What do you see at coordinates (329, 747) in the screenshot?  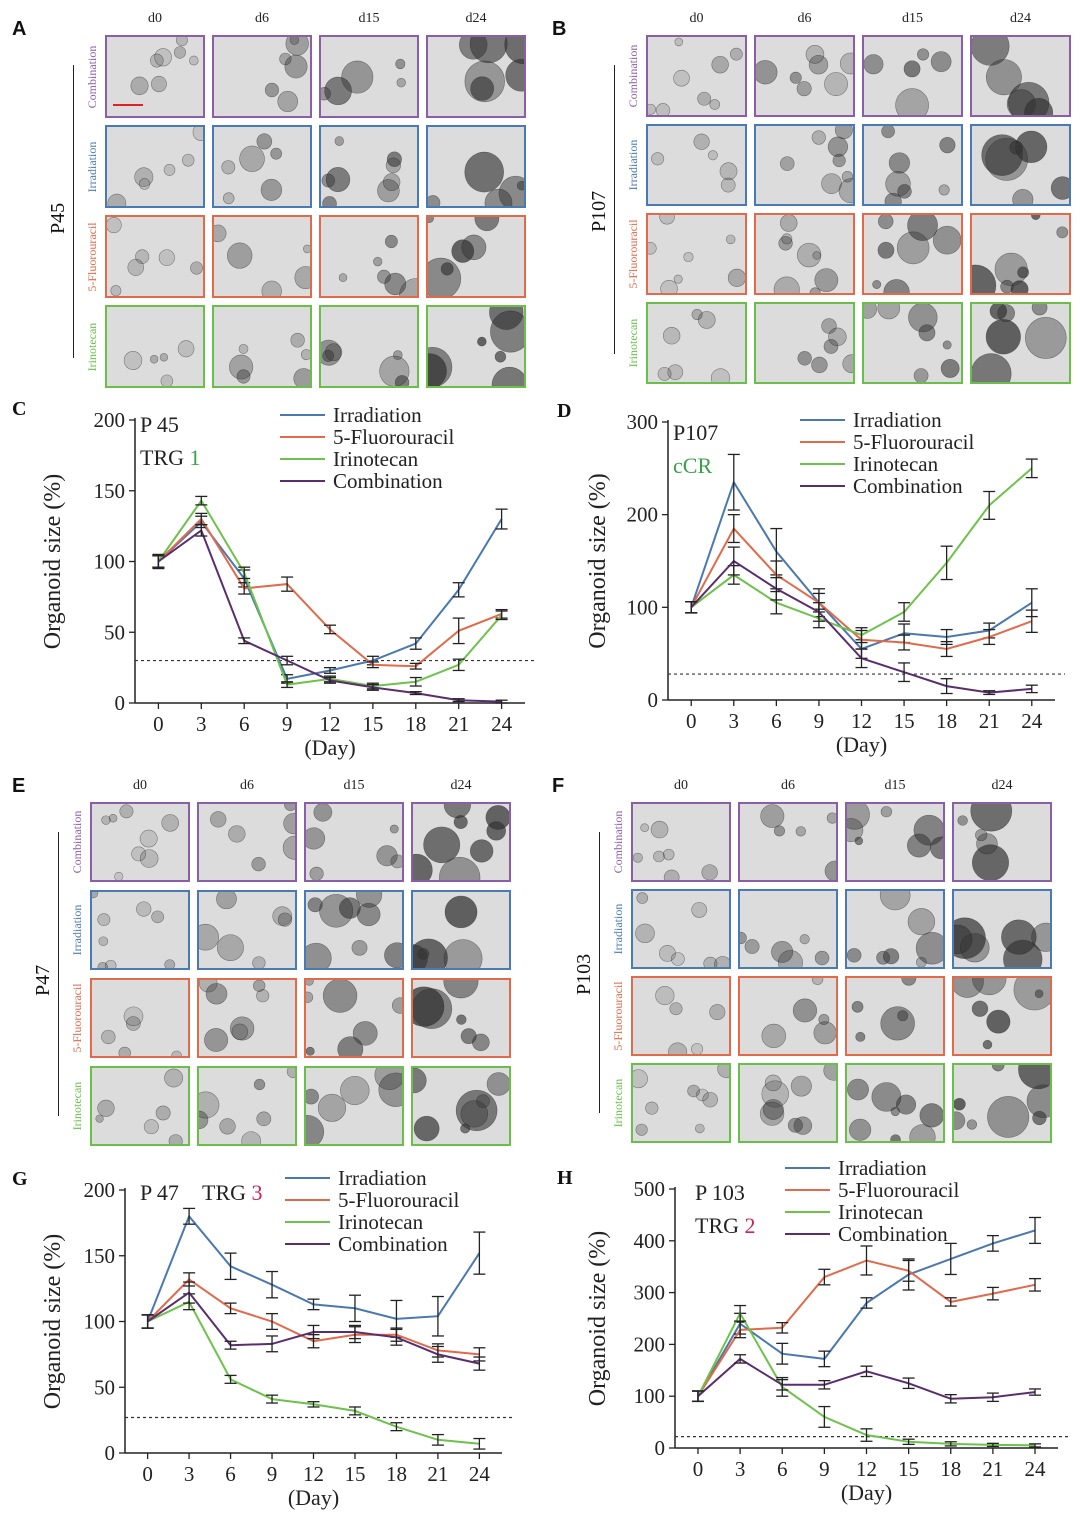 I see `x-axis-label: (Day)` at bounding box center [329, 747].